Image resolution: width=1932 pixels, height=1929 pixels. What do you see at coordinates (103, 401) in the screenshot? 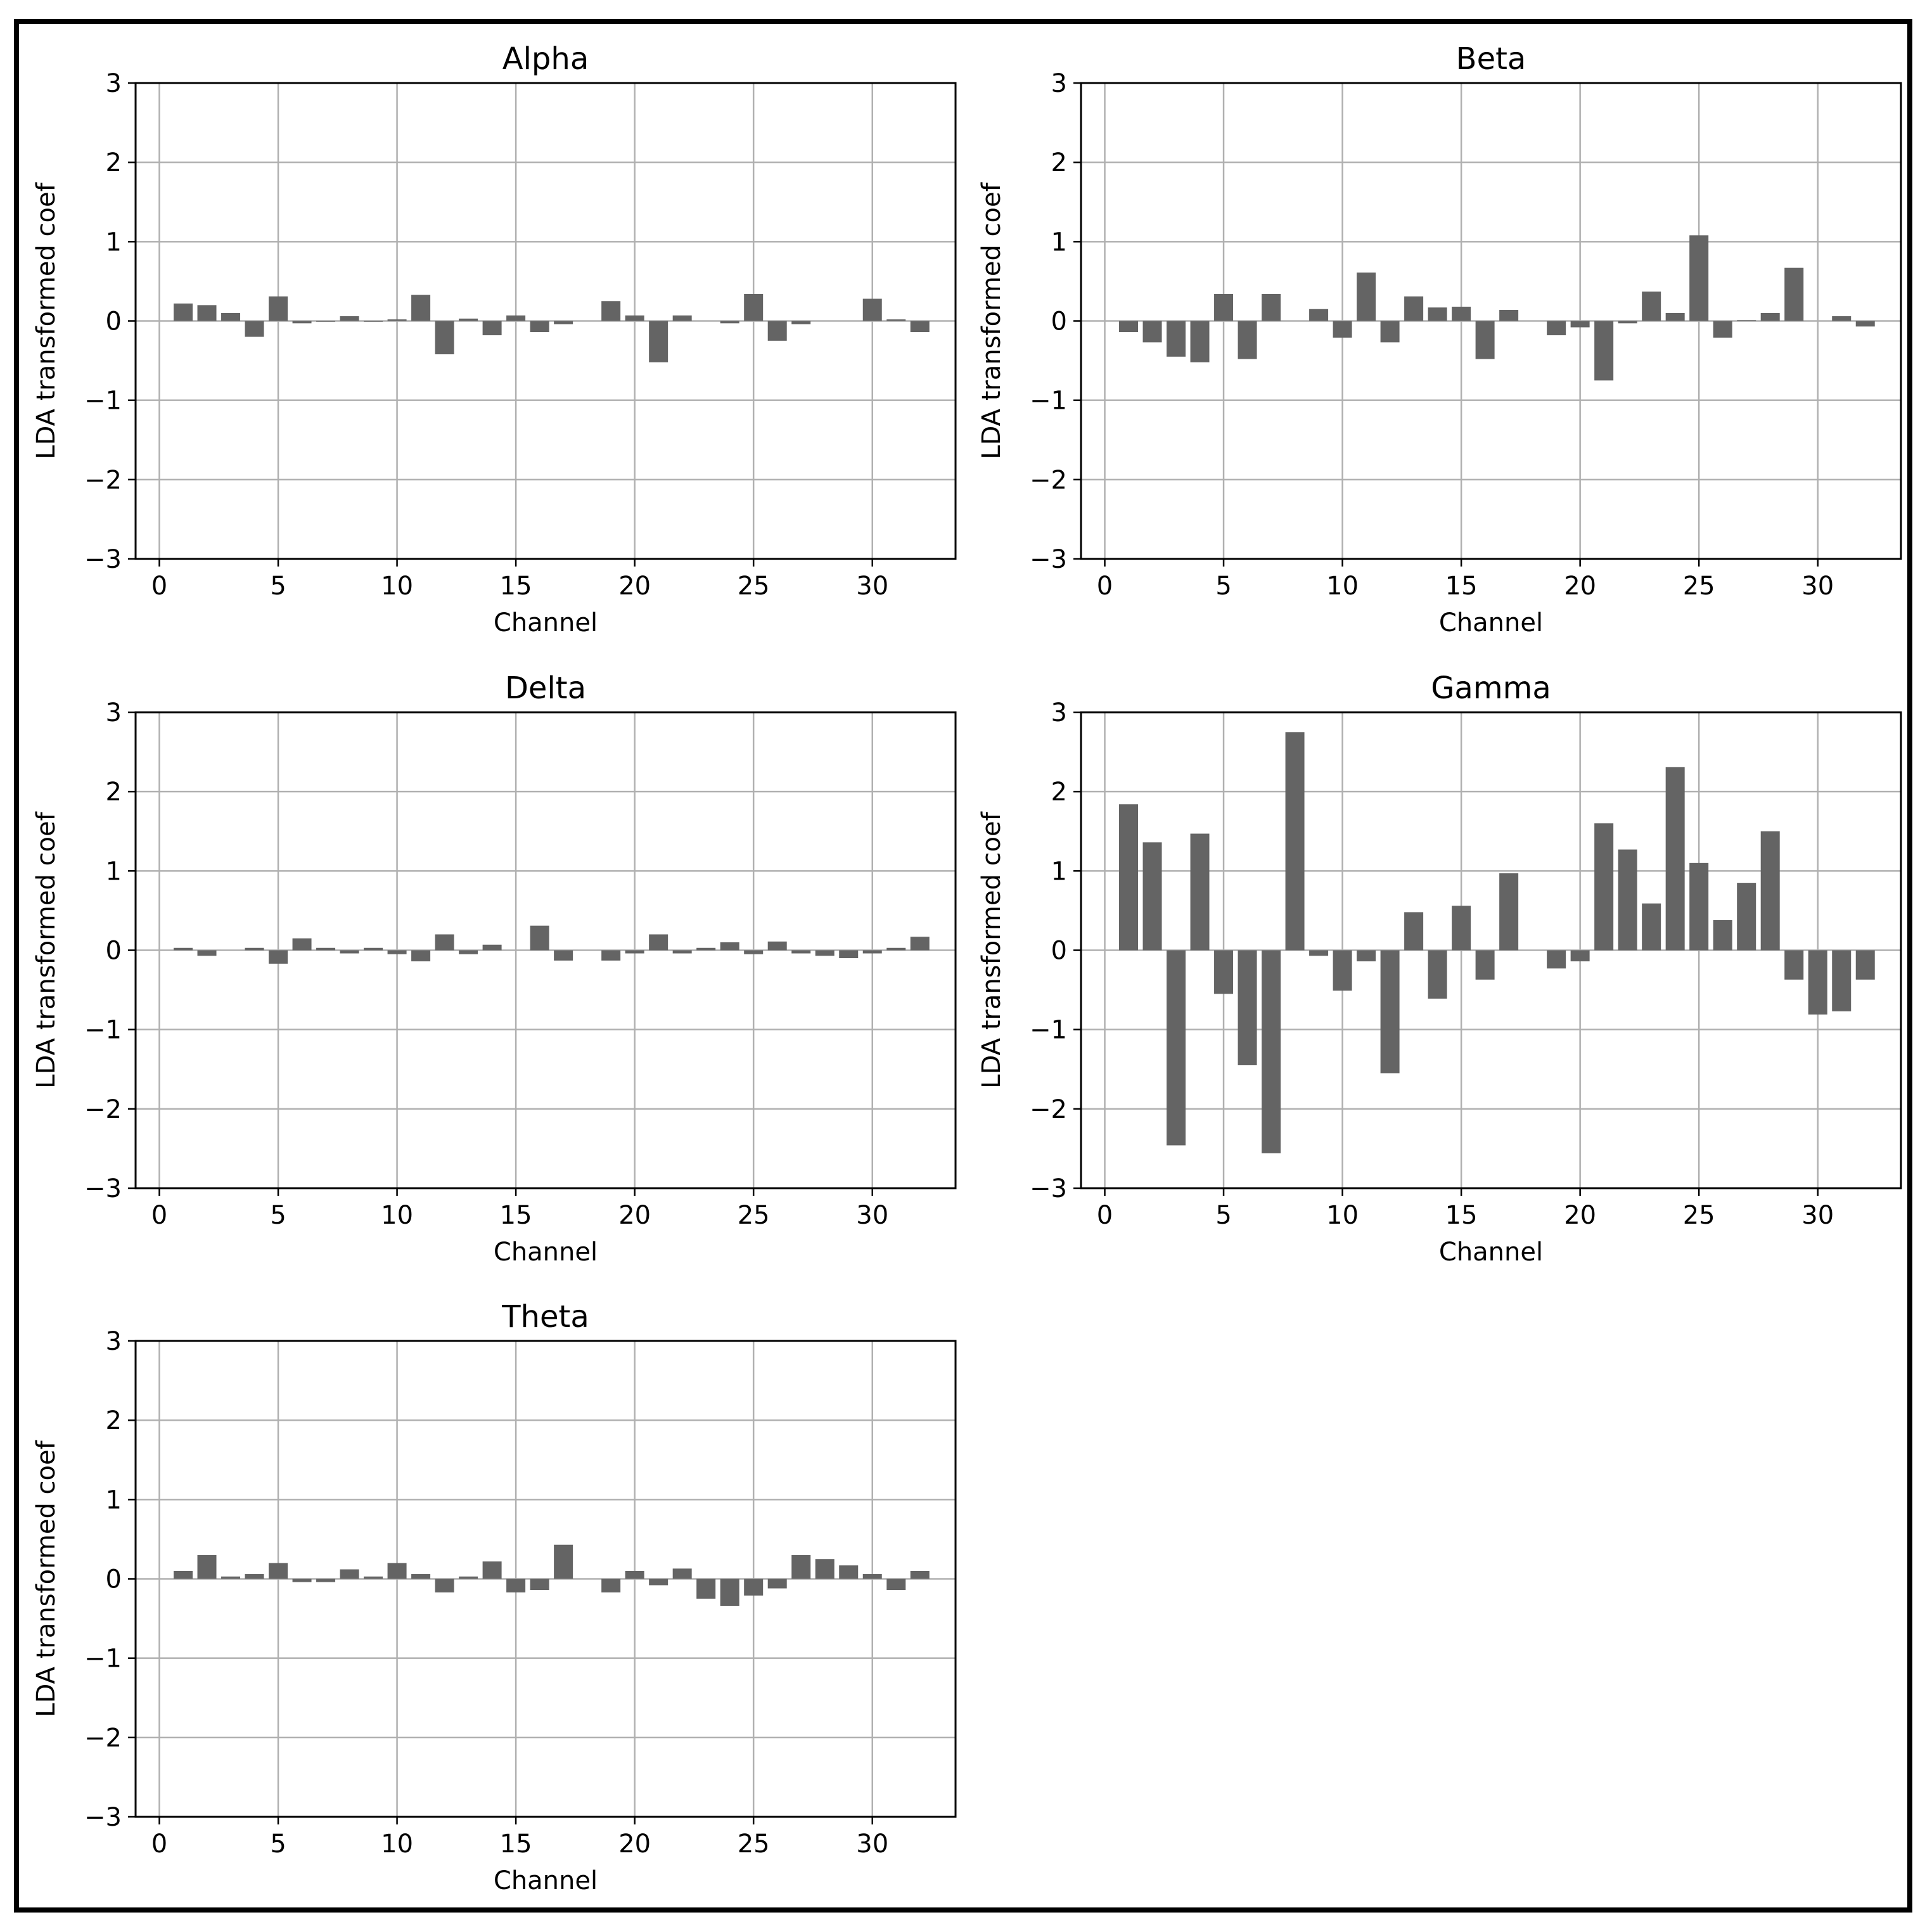
I see `y-tick-label: −1` at bounding box center [103, 401].